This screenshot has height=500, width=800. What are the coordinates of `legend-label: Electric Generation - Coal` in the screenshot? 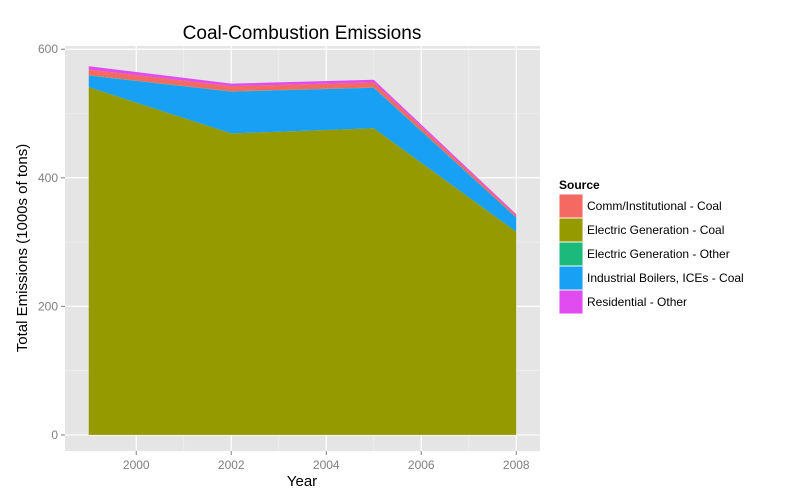 It's located at (655, 230).